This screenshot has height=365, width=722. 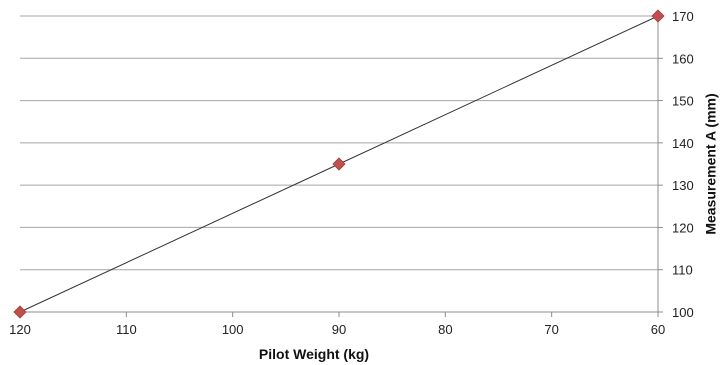 What do you see at coordinates (683, 101) in the screenshot?
I see `y-tick-label: 150` at bounding box center [683, 101].